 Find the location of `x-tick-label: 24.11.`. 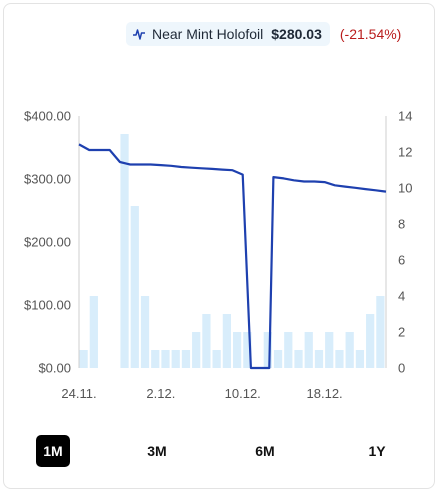

x-tick-label: 24.11. is located at coordinates (78, 393).